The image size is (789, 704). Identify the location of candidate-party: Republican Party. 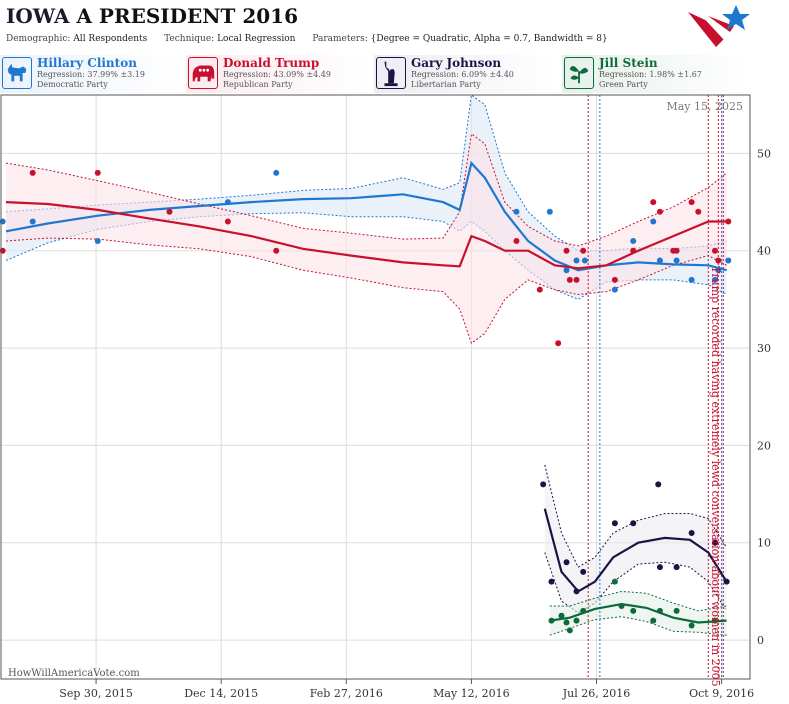
(258, 84).